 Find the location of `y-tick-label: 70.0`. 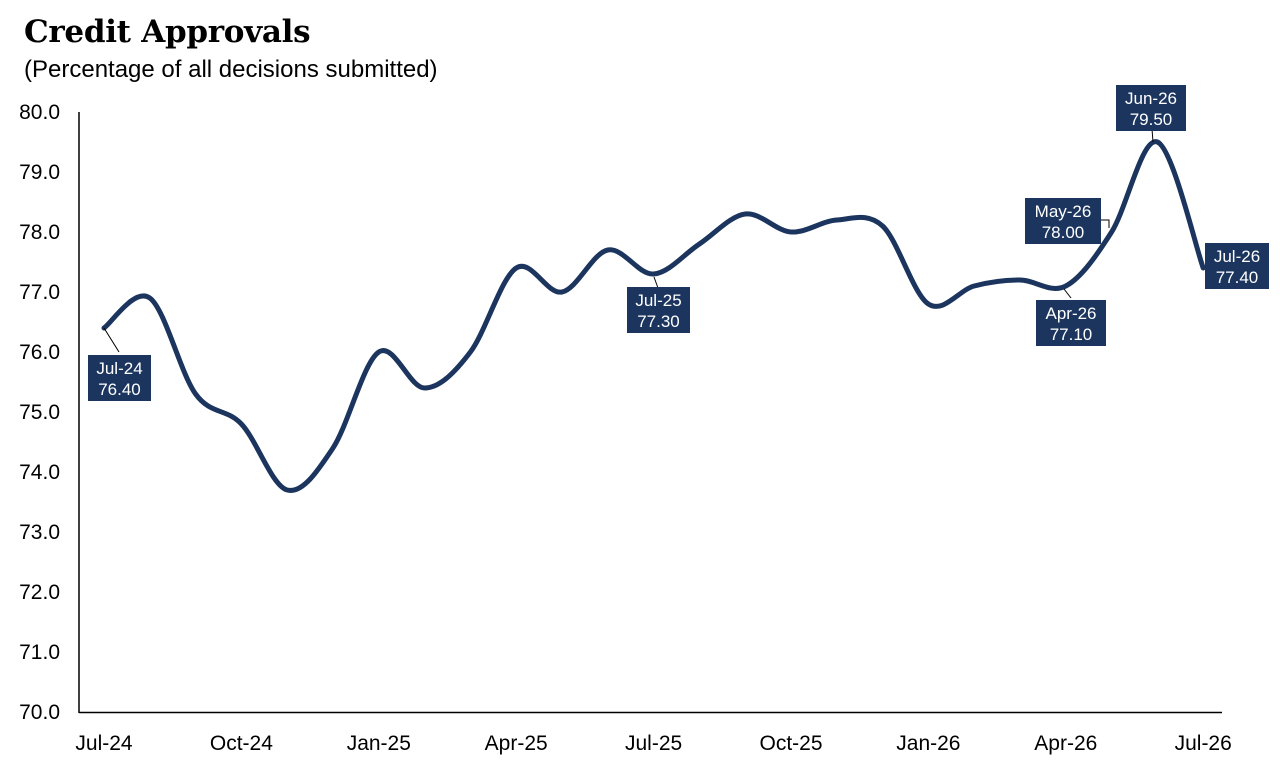

y-tick-label: 70.0 is located at coordinates (39, 712).